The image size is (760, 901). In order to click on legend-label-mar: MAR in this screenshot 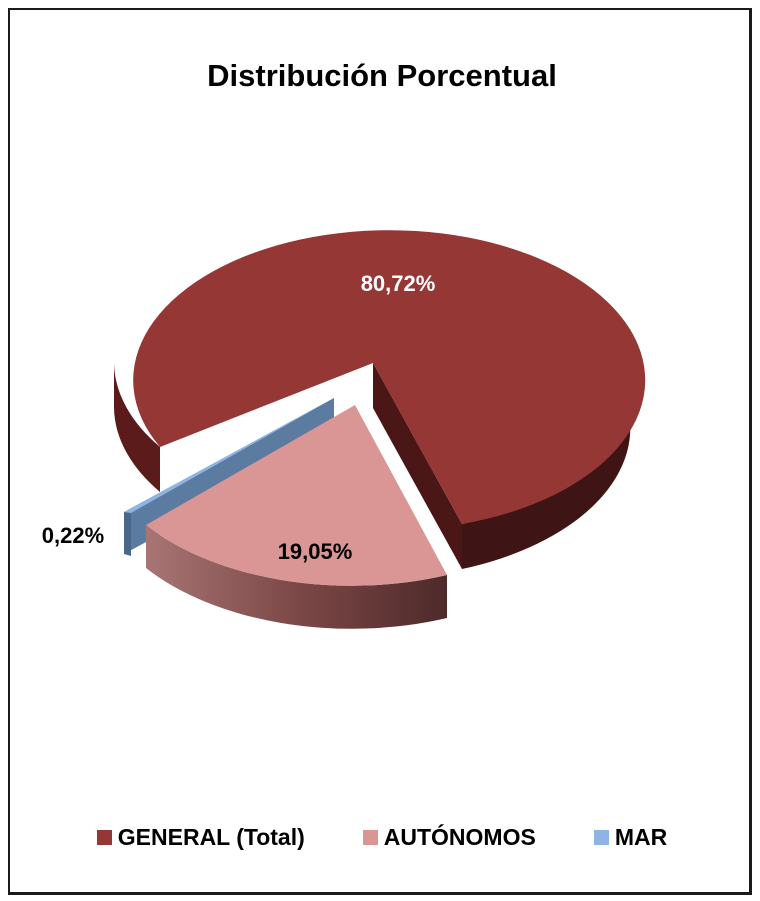, I will do `click(641, 837)`.